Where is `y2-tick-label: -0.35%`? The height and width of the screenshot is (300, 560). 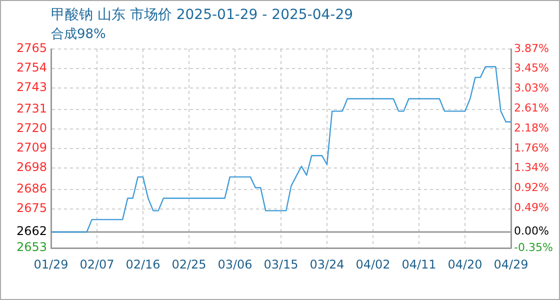 y2-tick-label: -0.35% is located at coordinates (533, 247).